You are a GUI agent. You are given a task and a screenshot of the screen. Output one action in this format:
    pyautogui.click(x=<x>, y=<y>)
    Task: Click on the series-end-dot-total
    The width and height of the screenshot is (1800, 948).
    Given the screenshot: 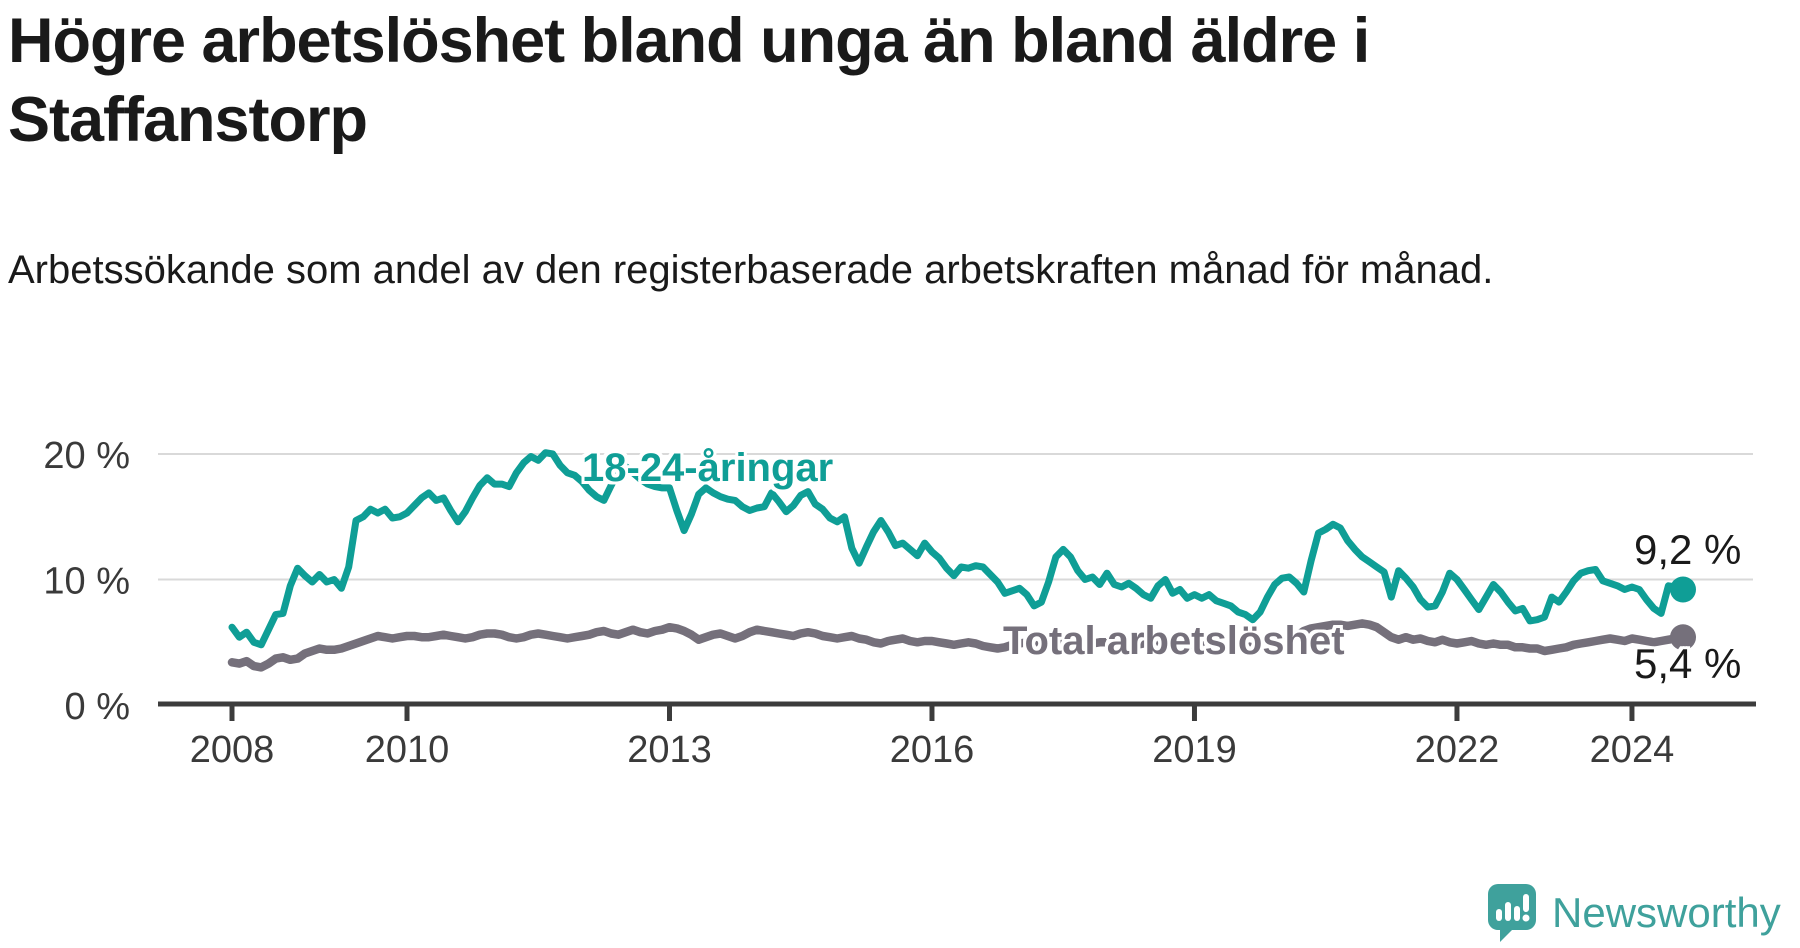 What is the action you would take?
    pyautogui.click(x=1683, y=637)
    